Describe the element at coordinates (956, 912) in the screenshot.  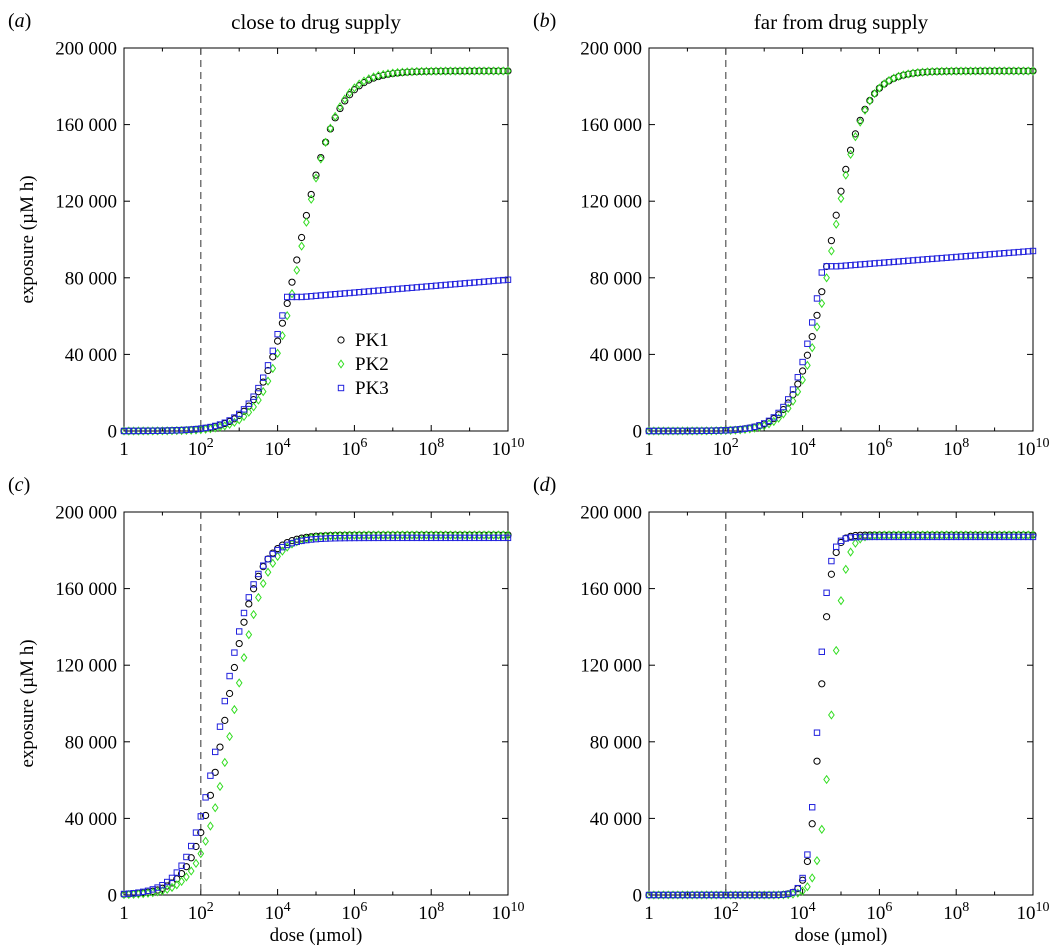
I see `x-tick-label: 108` at that location.